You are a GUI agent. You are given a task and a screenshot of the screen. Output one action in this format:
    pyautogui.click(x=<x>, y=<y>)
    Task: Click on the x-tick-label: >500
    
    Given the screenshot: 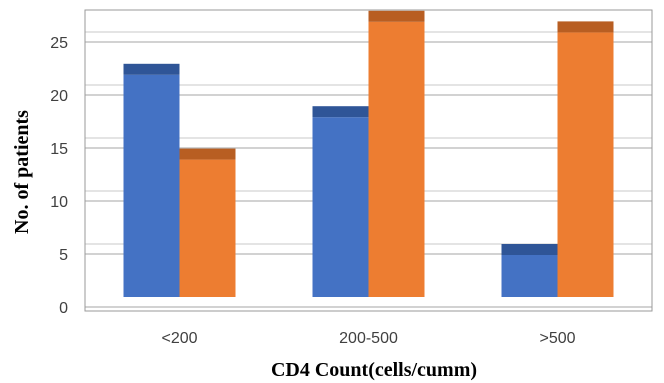 What is the action you would take?
    pyautogui.click(x=557, y=338)
    